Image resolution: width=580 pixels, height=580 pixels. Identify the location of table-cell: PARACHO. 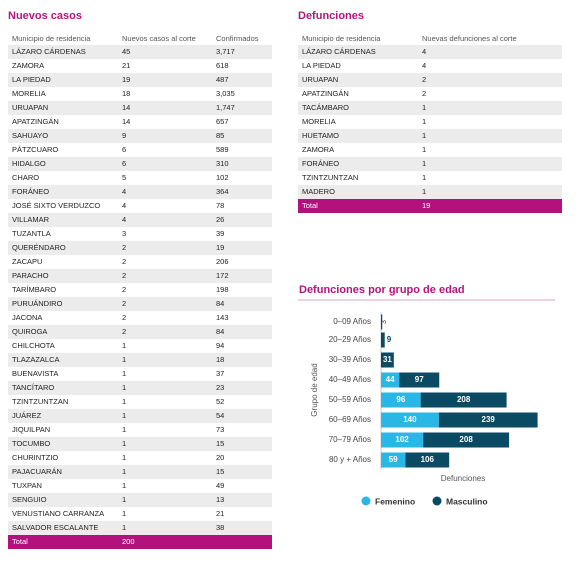
(30, 275).